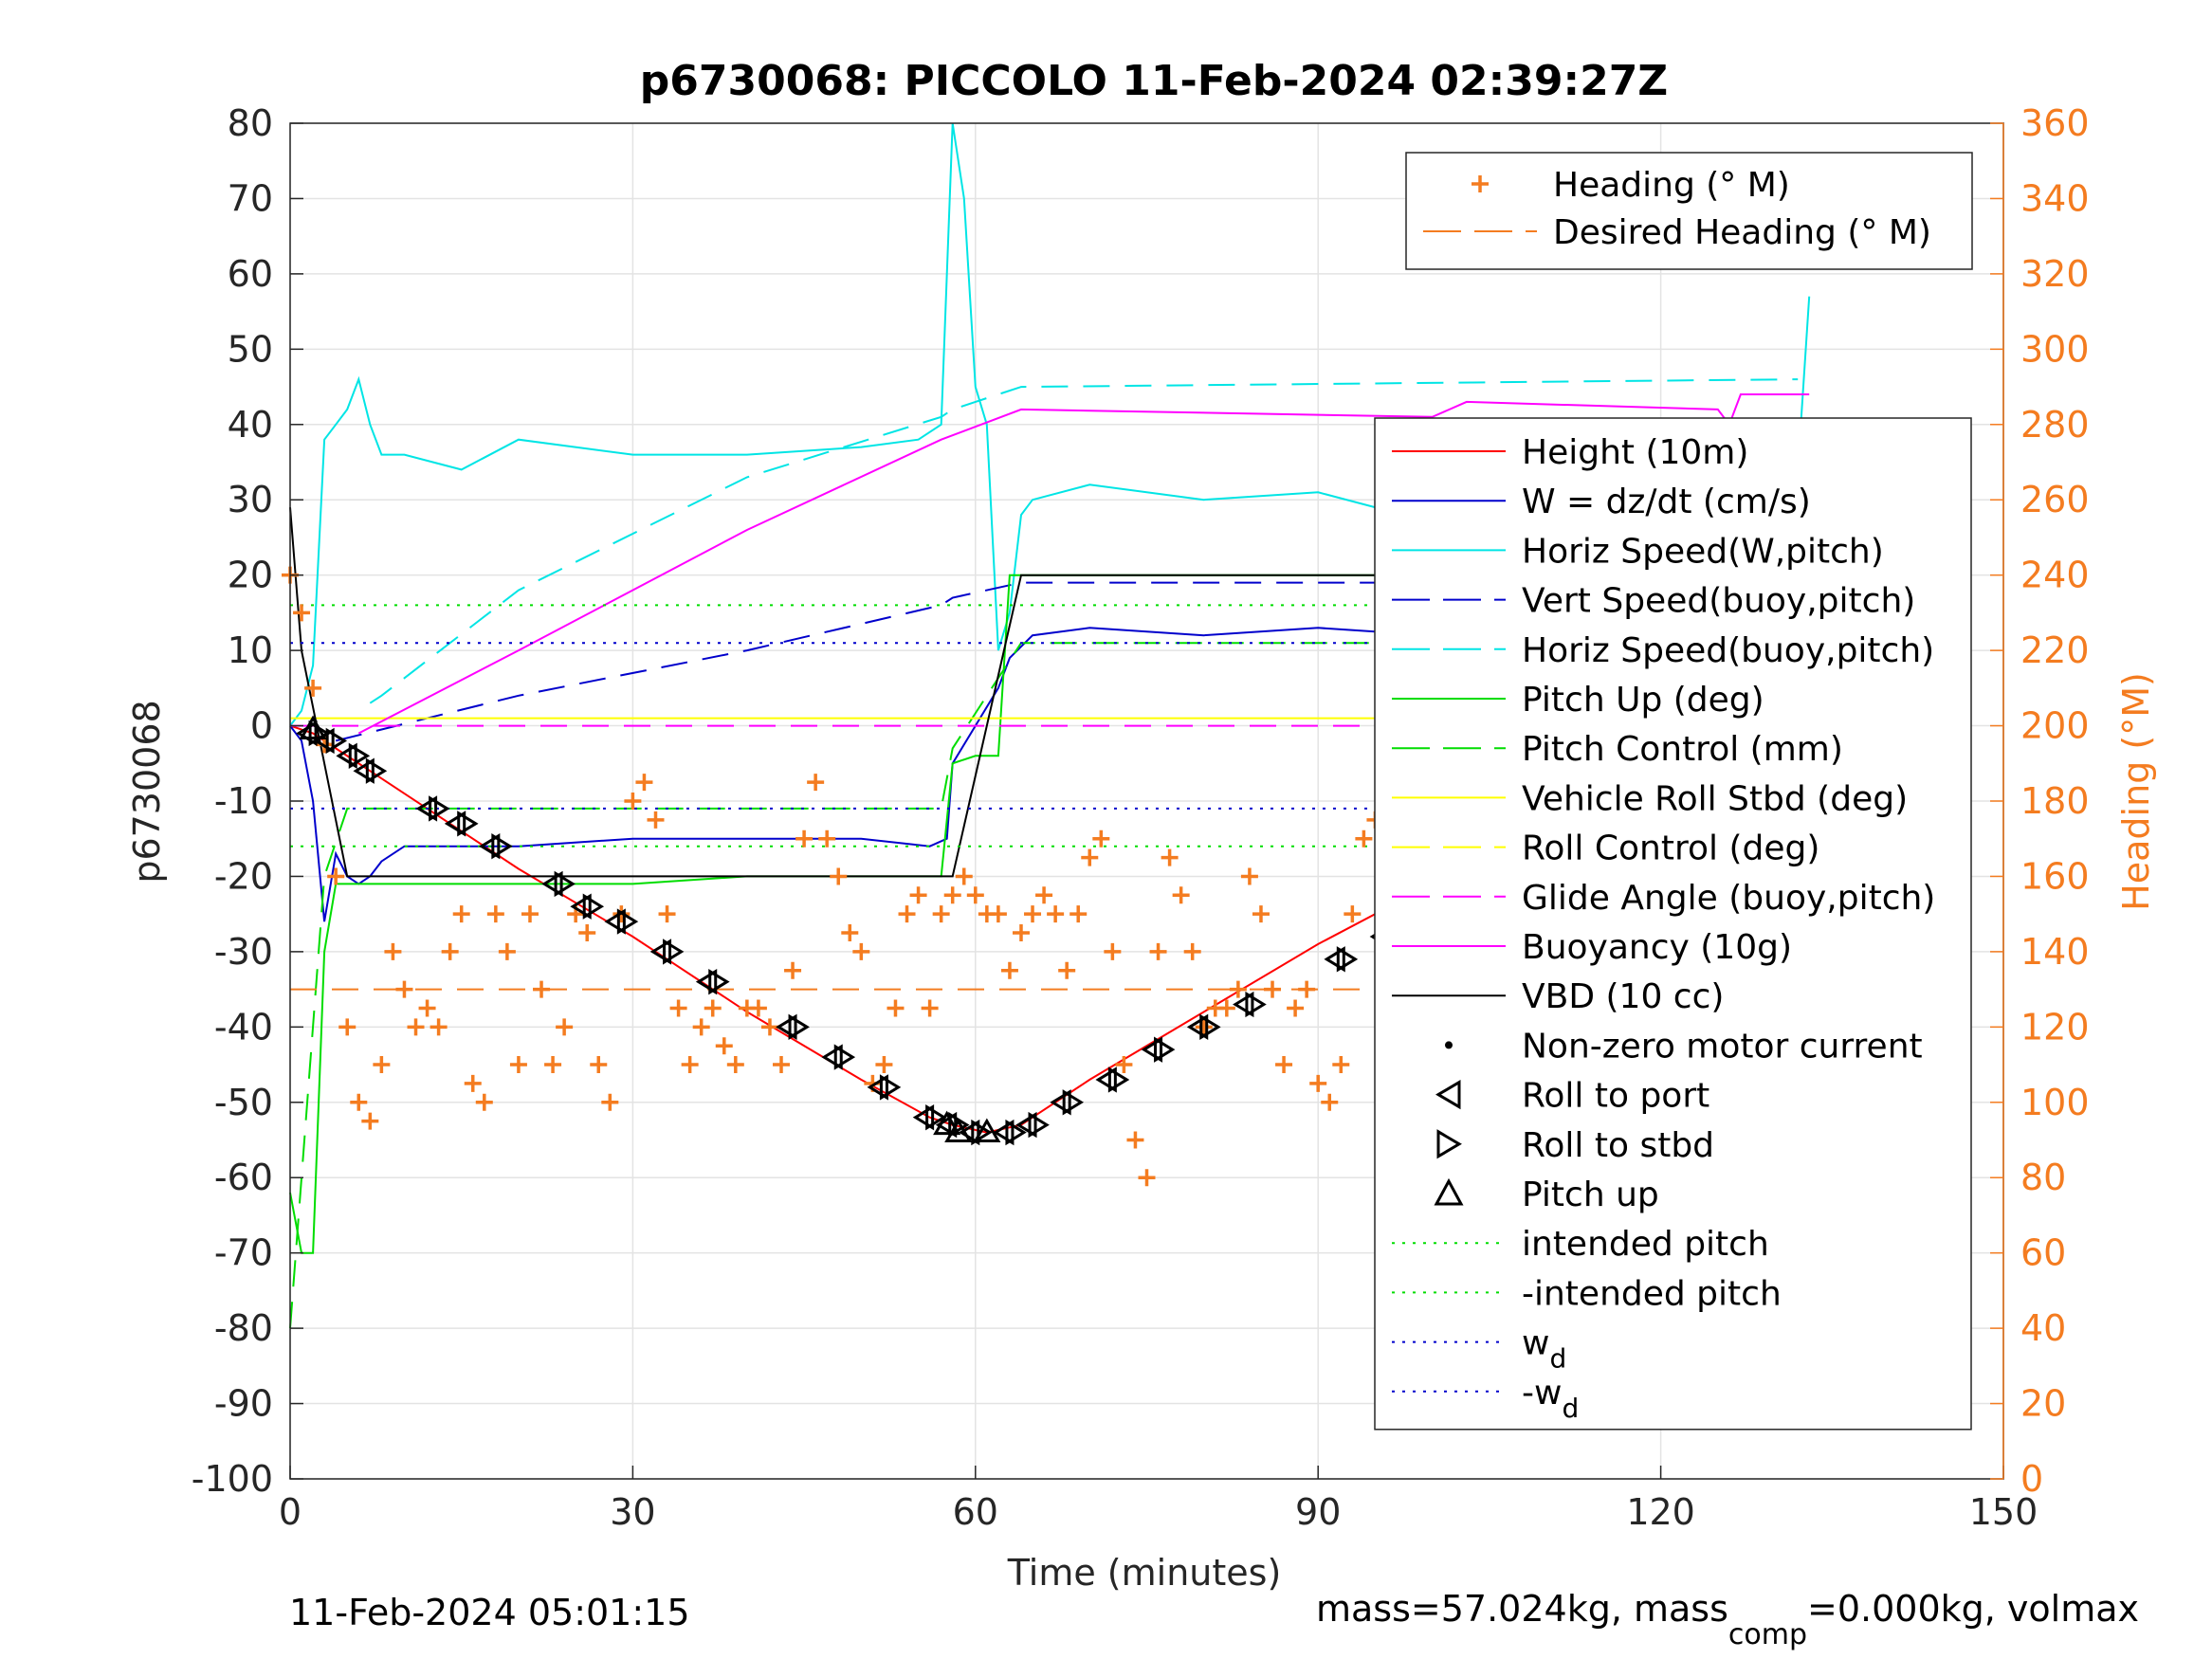 This screenshot has width=2212, height=1659. What do you see at coordinates (232, 1479) in the screenshot?
I see `y-tick-label: -100` at bounding box center [232, 1479].